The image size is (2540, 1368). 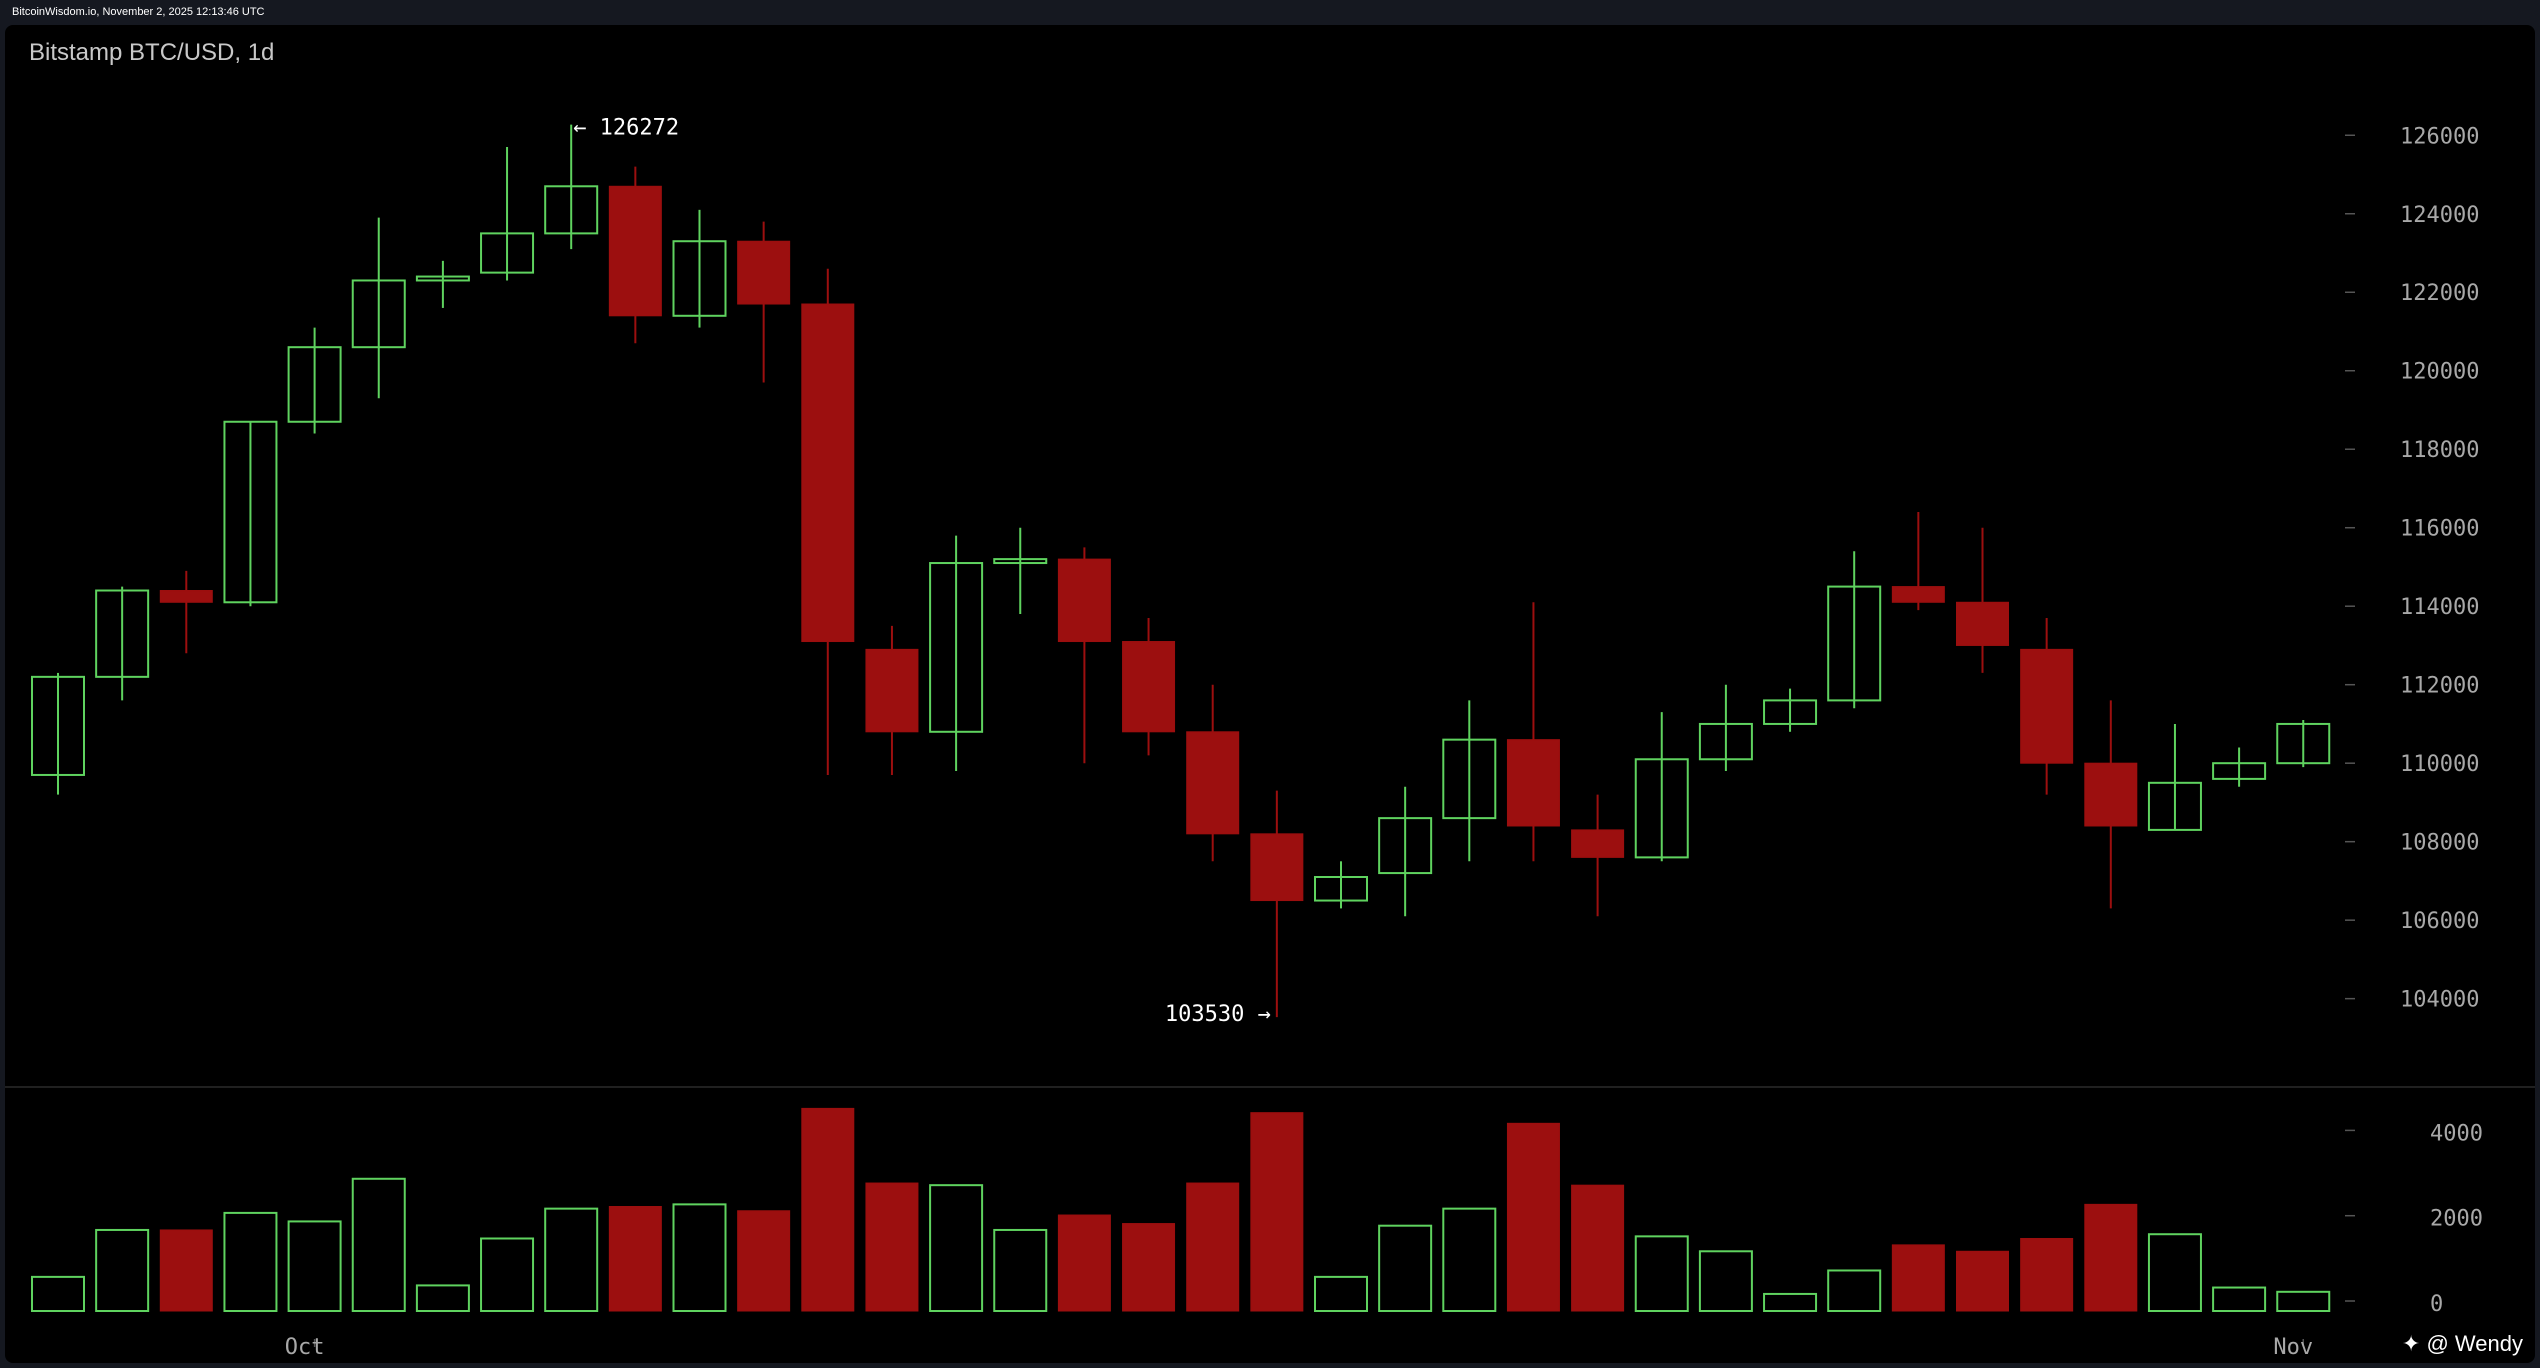 I want to click on price-tick-label: 126000, so click(x=2439, y=136).